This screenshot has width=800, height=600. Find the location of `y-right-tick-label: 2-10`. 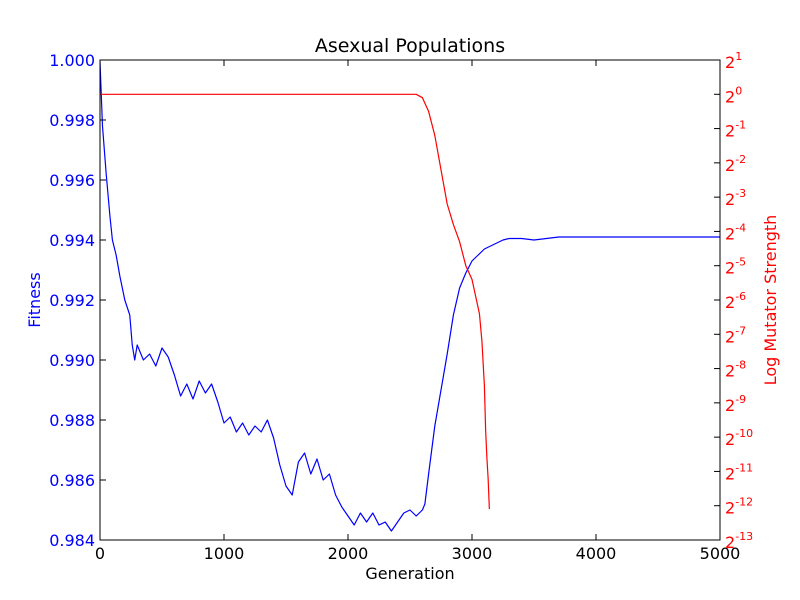

y-right-tick-label: 2-10 is located at coordinates (739, 438).